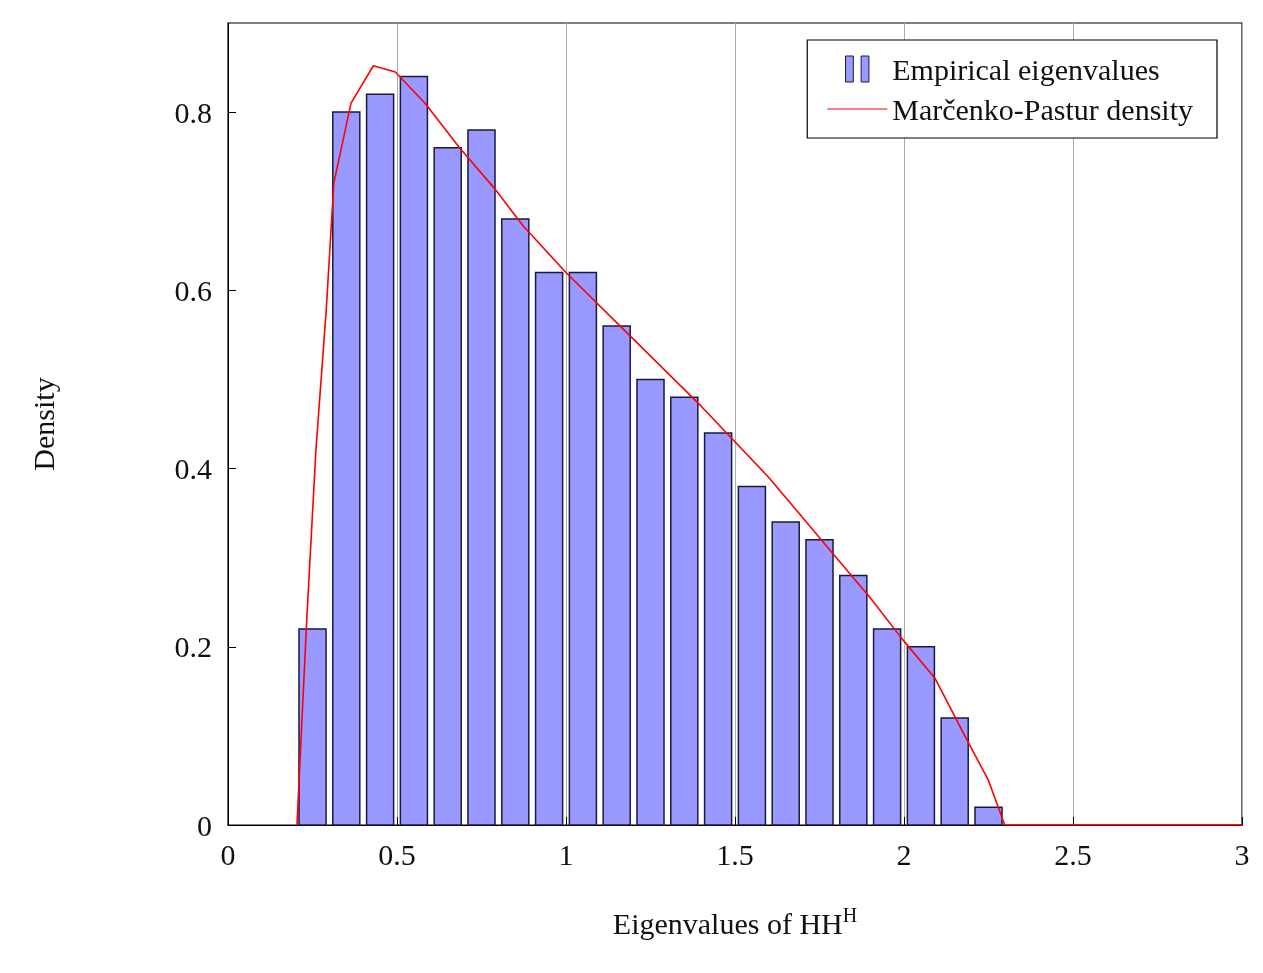 The width and height of the screenshot is (1263, 973). What do you see at coordinates (1026, 69) in the screenshot?
I see `legend-label: Empirical eigenvalues` at bounding box center [1026, 69].